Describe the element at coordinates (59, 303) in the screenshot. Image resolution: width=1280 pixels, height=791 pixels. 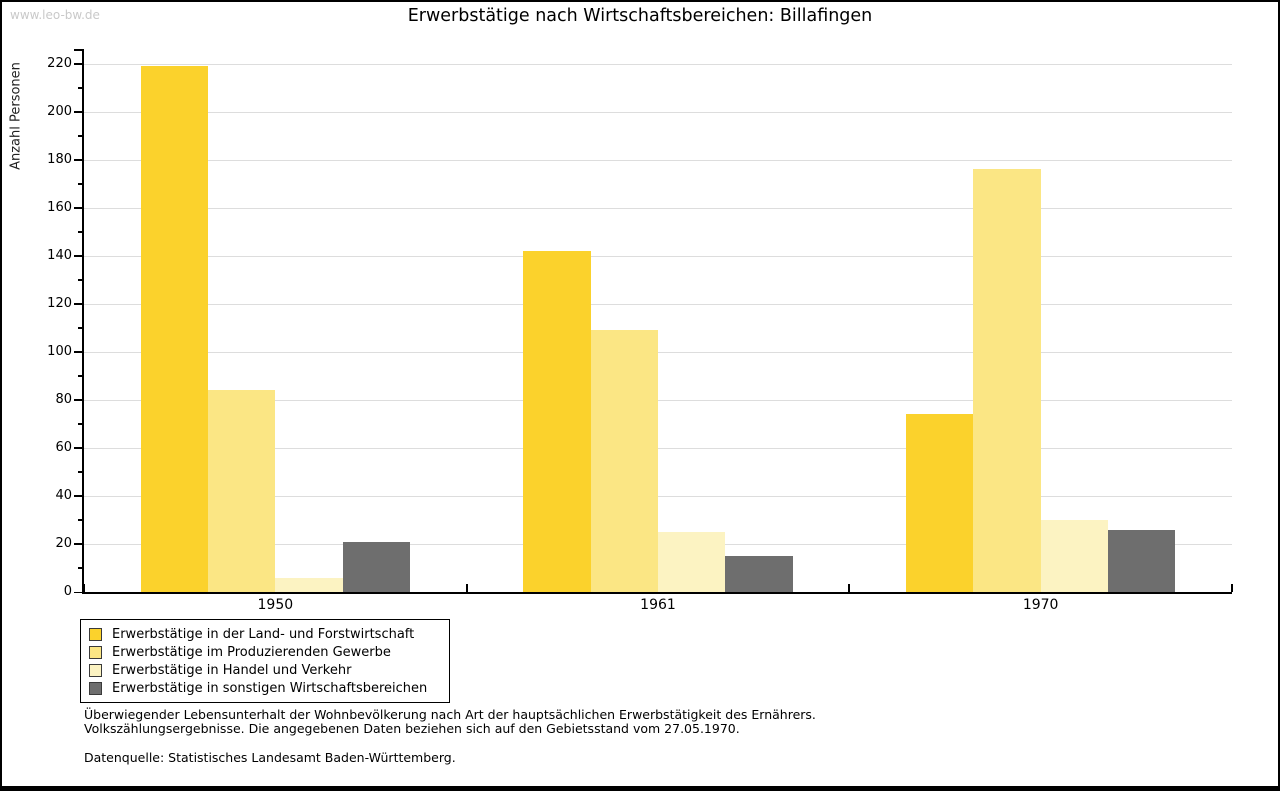
I see `y-tick-label: 120` at that location.